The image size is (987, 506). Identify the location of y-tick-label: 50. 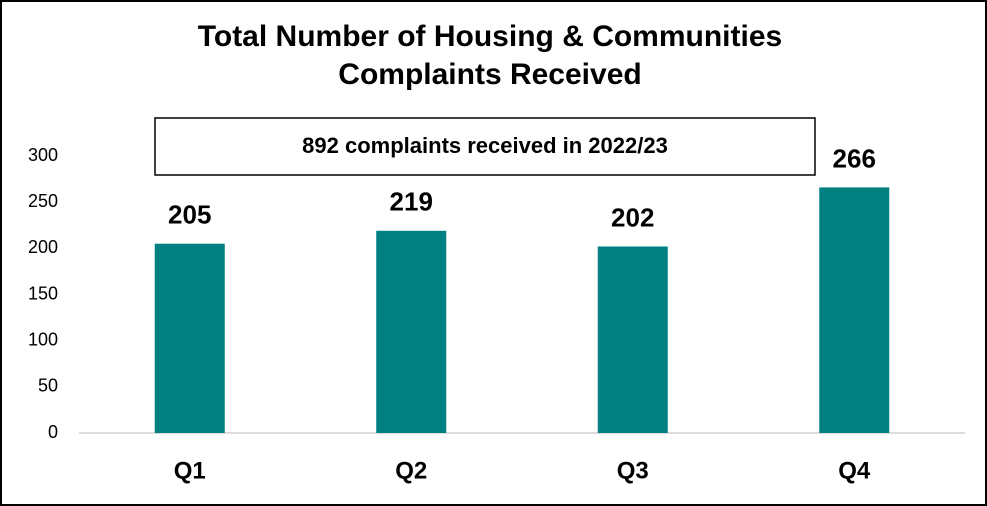
(48, 386).